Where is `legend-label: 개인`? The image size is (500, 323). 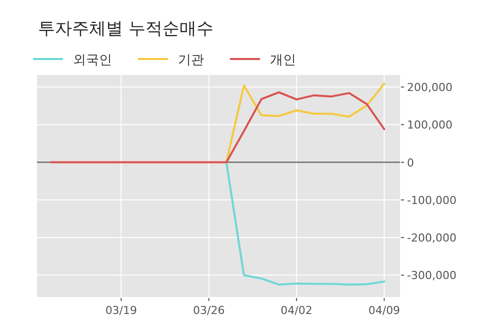 legend-label: 개인 is located at coordinates (283, 60).